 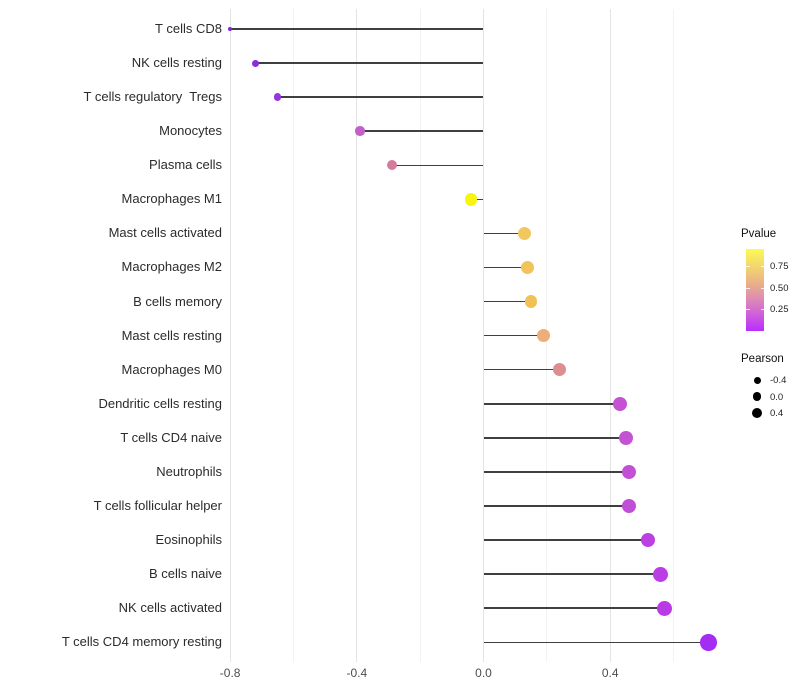 I want to click on y-axis-label: B cells naive, so click(x=185, y=574).